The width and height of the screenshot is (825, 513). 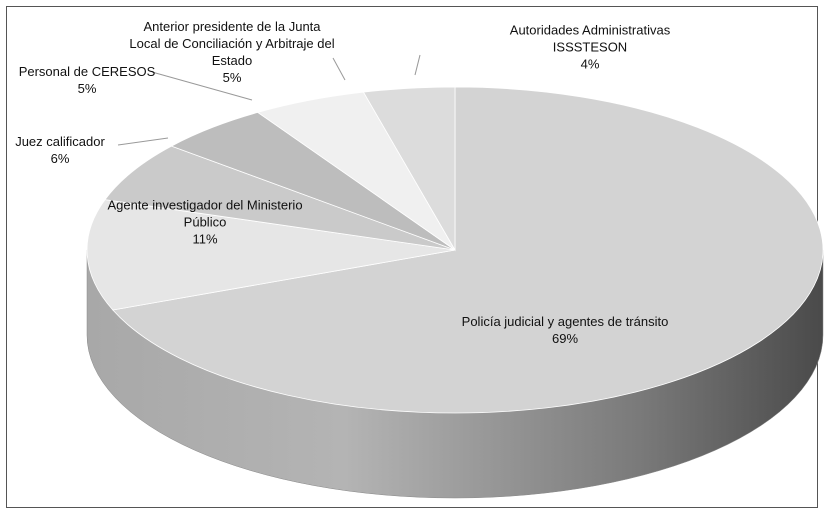 I want to click on category-label: Juez calificador, so click(x=60, y=141).